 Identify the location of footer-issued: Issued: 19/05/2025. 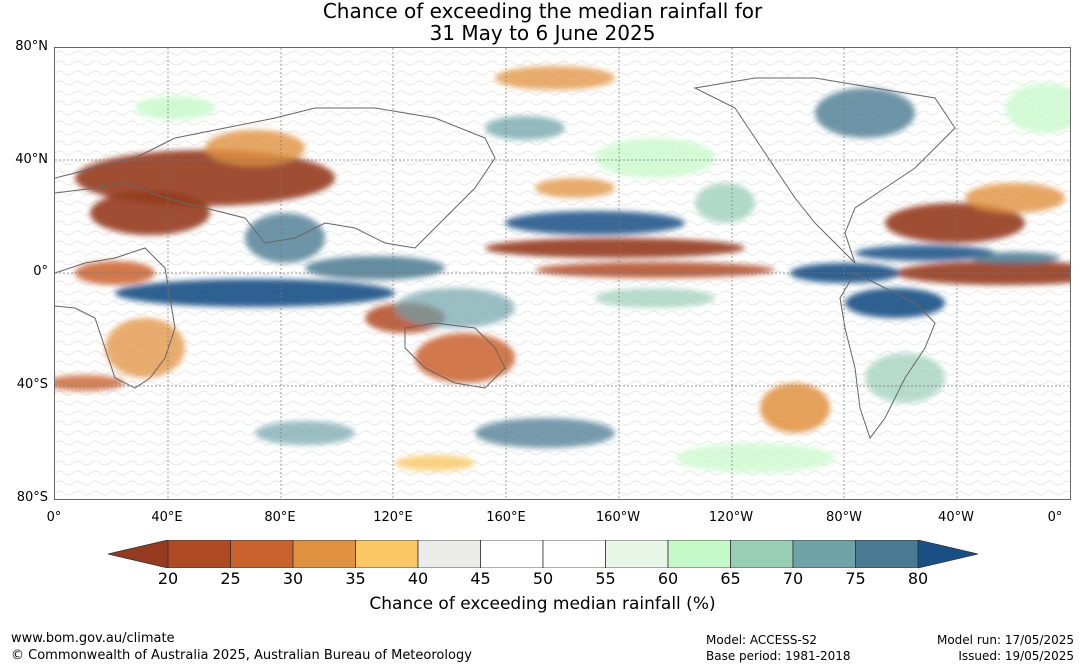
(1016, 656).